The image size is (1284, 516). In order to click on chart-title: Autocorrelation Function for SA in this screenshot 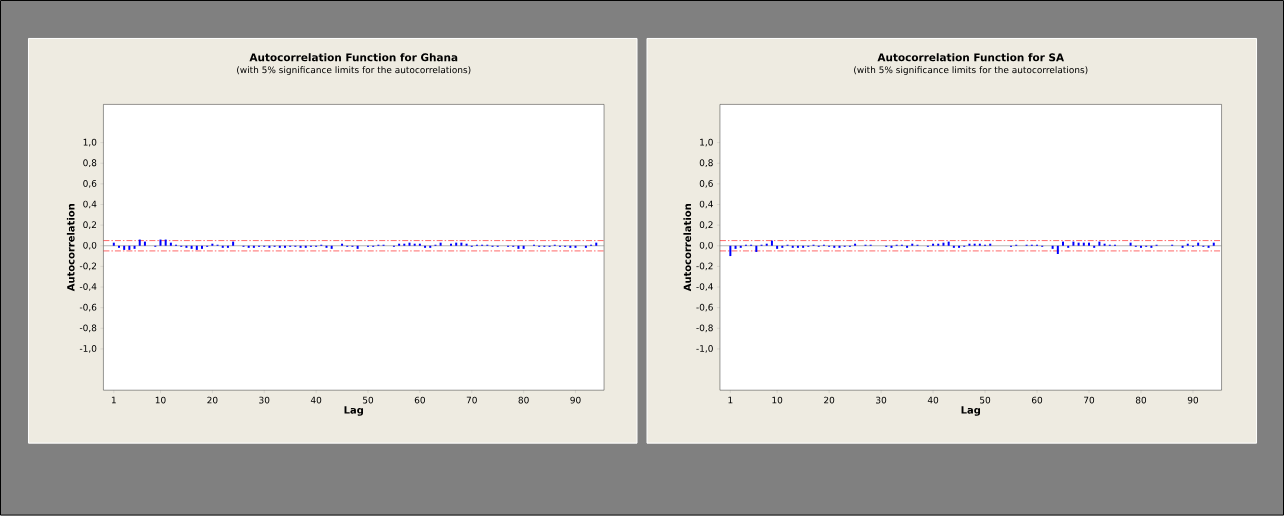, I will do `click(971, 57)`.